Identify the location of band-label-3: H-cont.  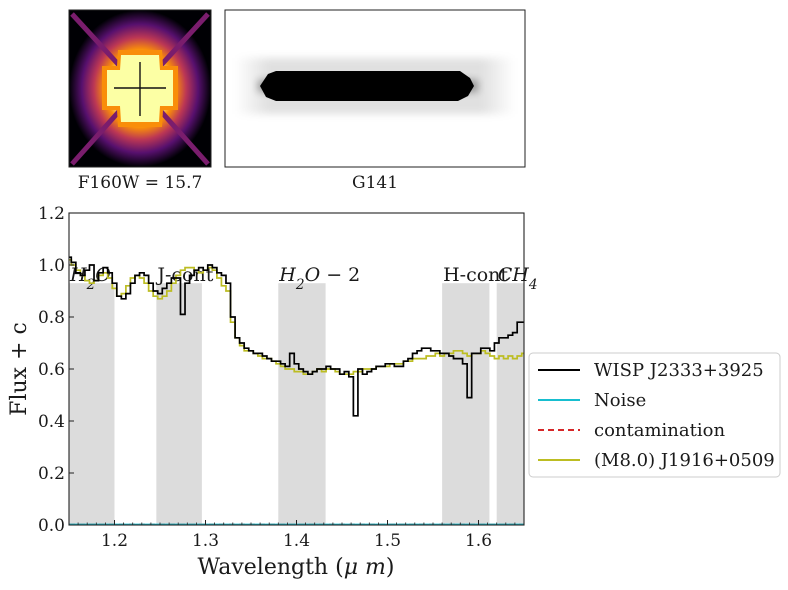
(475, 275).